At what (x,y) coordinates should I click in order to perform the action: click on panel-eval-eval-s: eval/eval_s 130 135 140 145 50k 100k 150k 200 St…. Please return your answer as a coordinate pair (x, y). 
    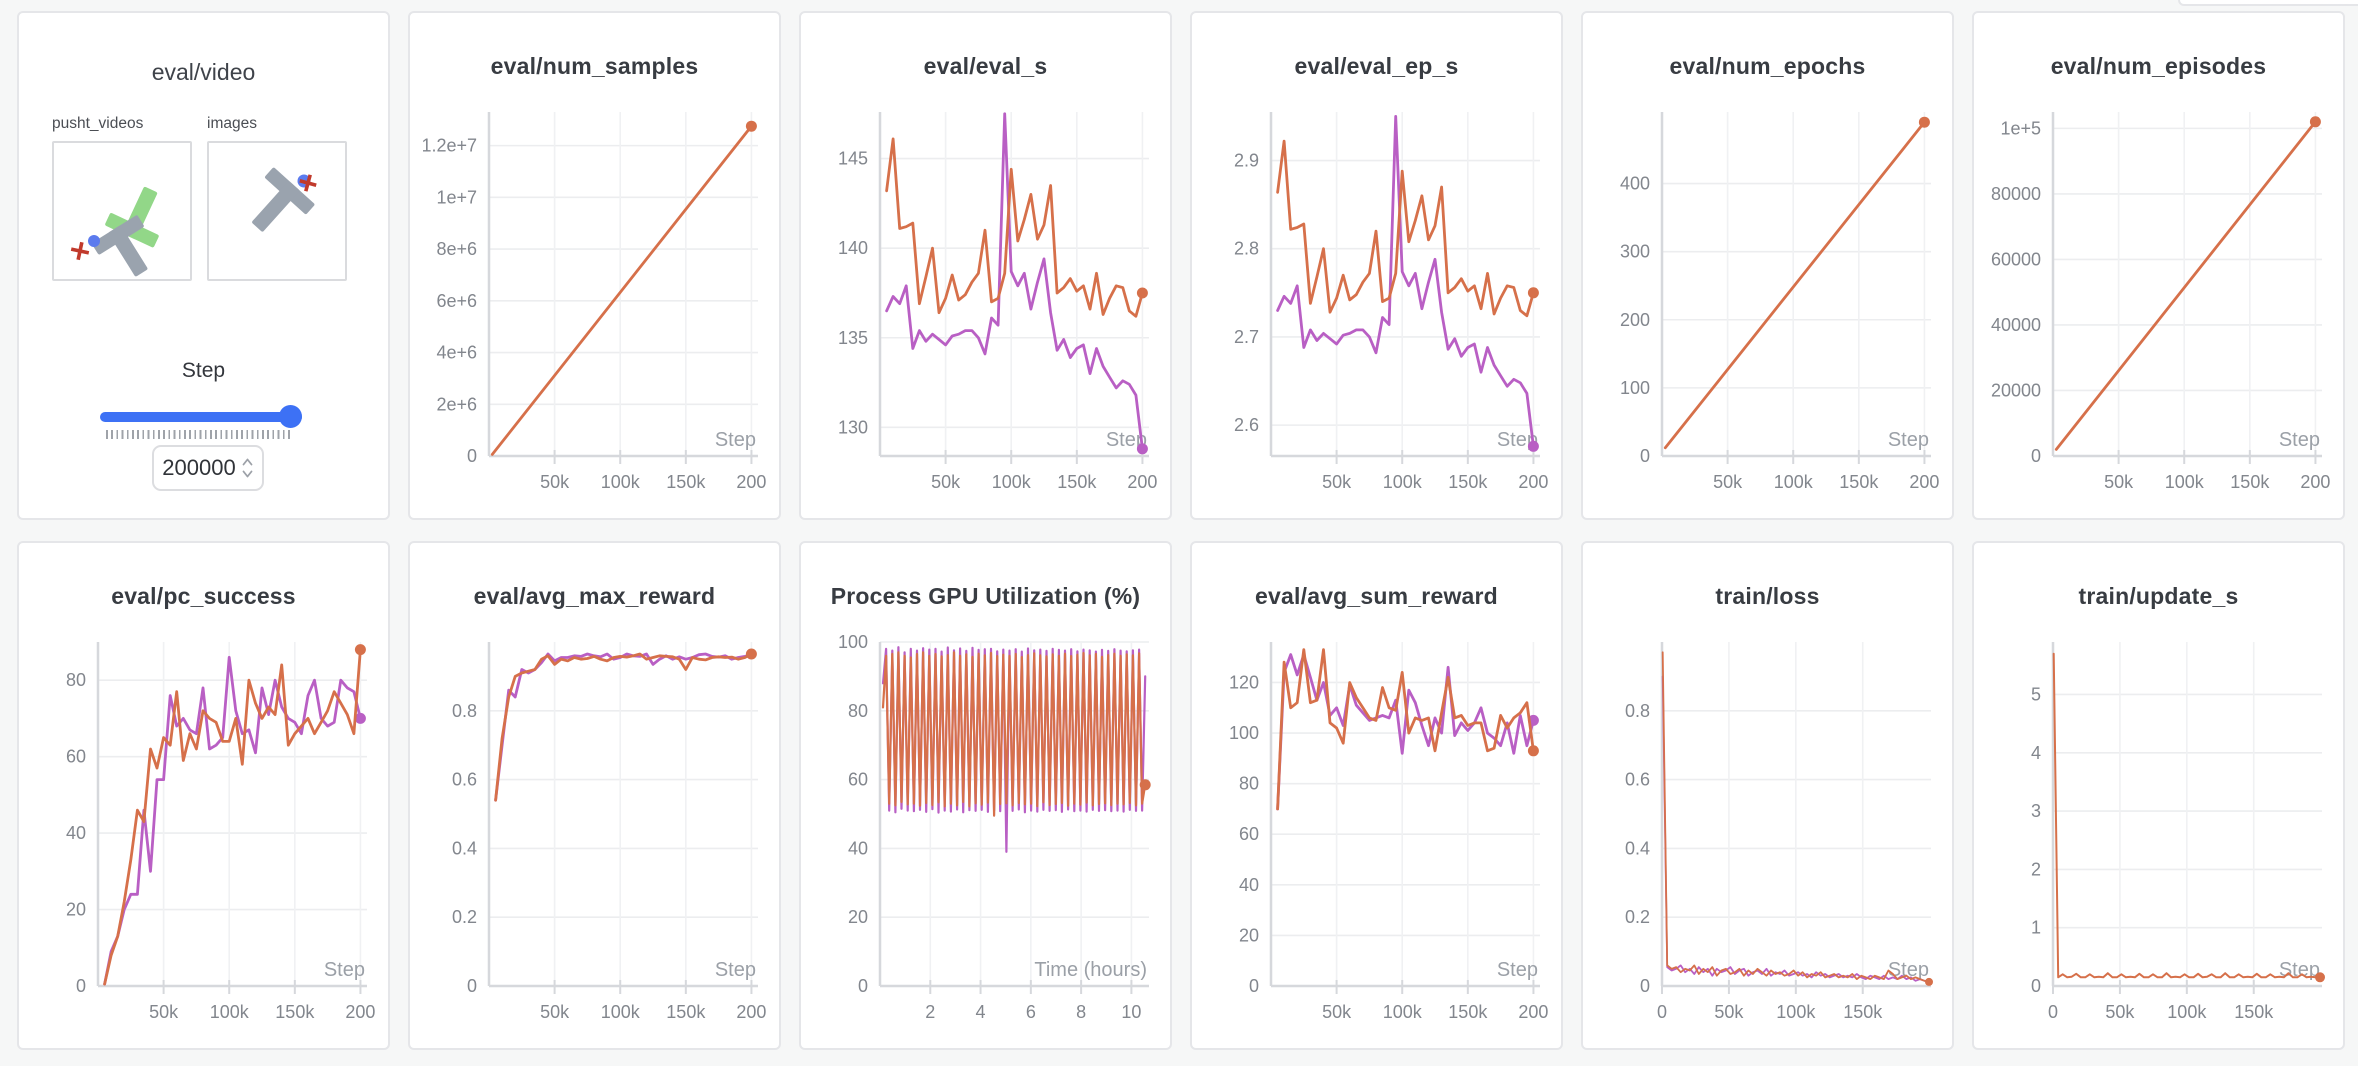
    Looking at the image, I should click on (985, 265).